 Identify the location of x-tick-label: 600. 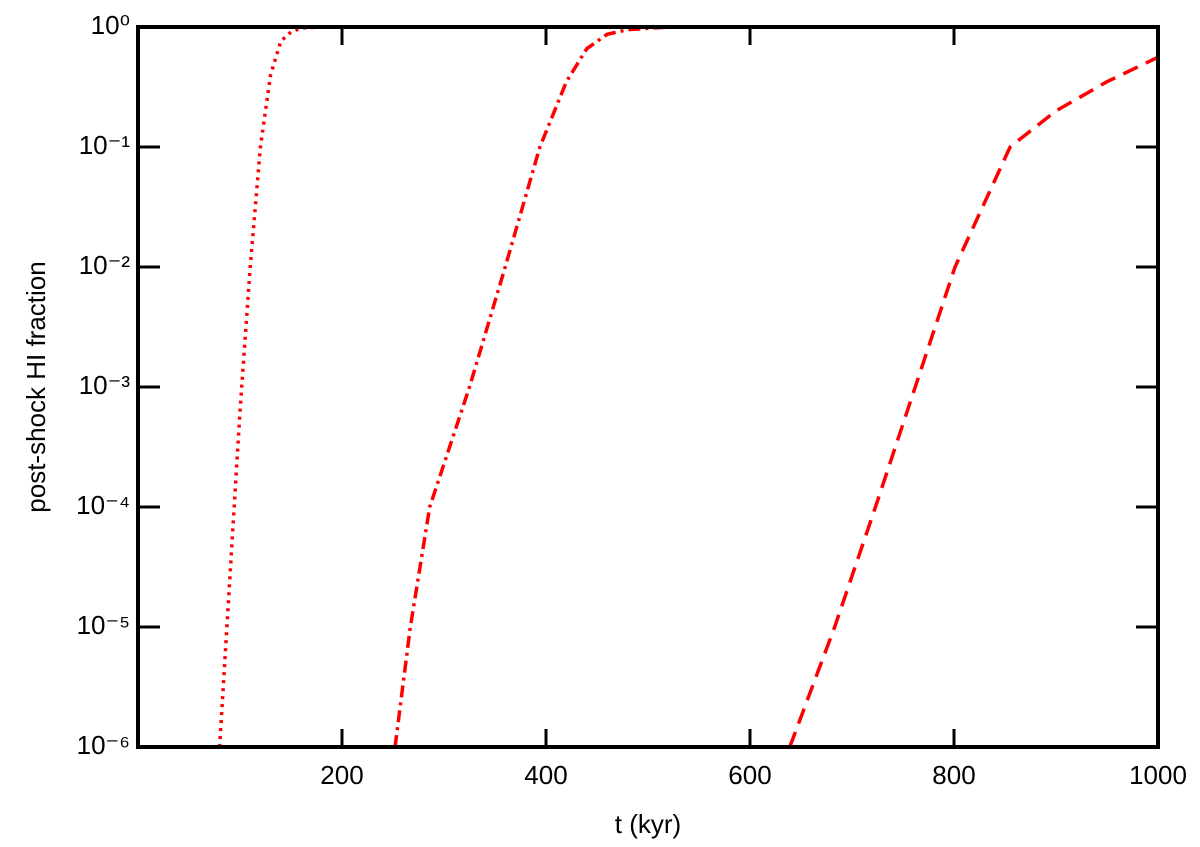
(749, 775).